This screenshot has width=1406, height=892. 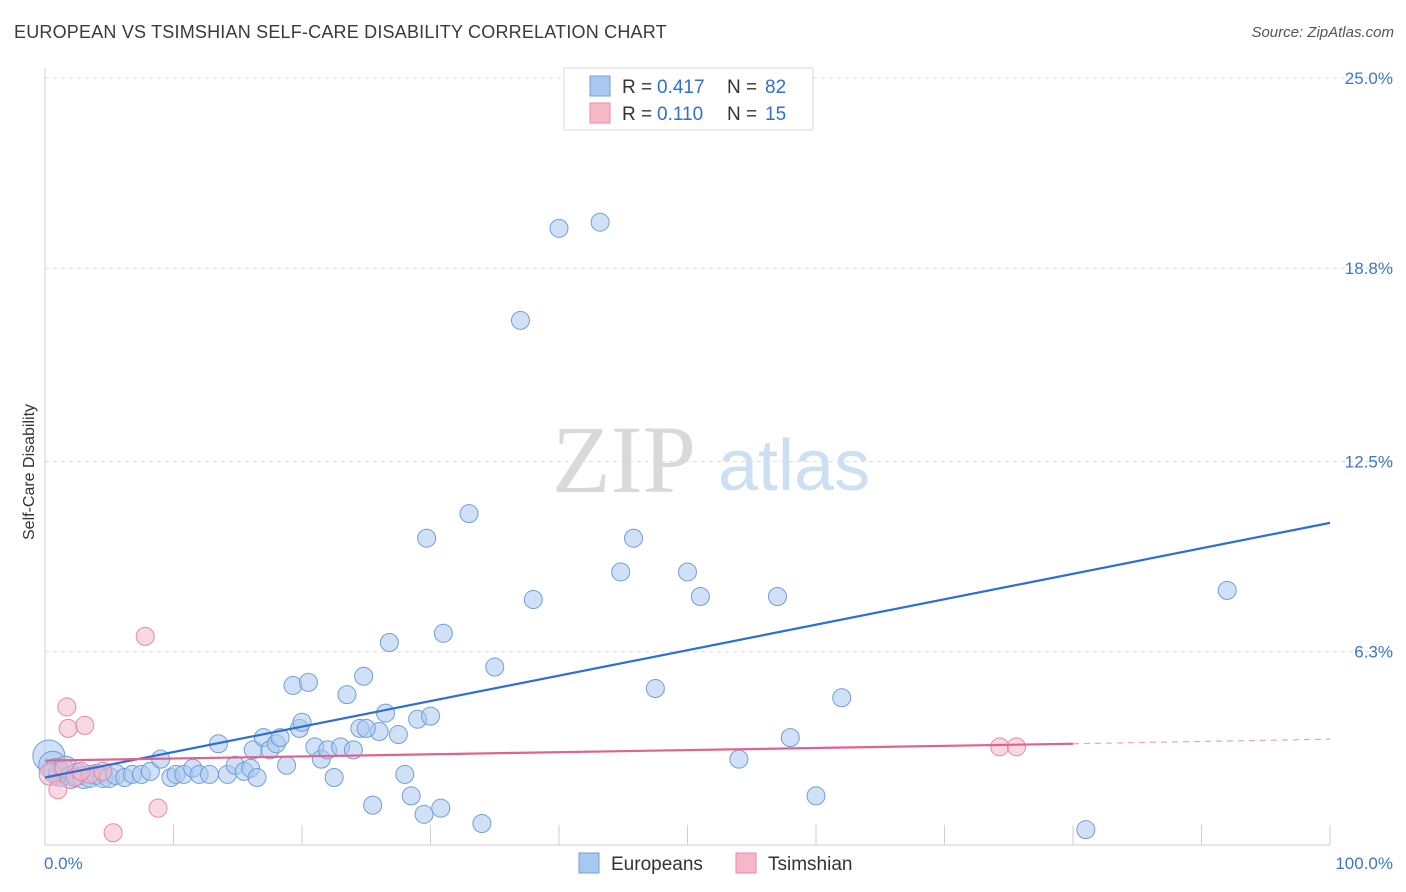 I want to click on legend-r-value-1: 0.417, so click(x=681, y=87).